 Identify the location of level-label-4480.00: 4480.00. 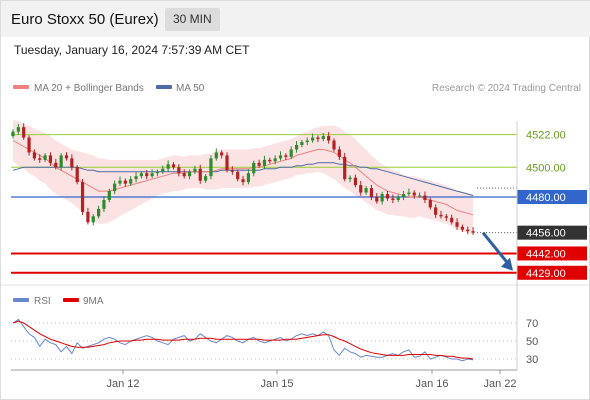
(546, 198).